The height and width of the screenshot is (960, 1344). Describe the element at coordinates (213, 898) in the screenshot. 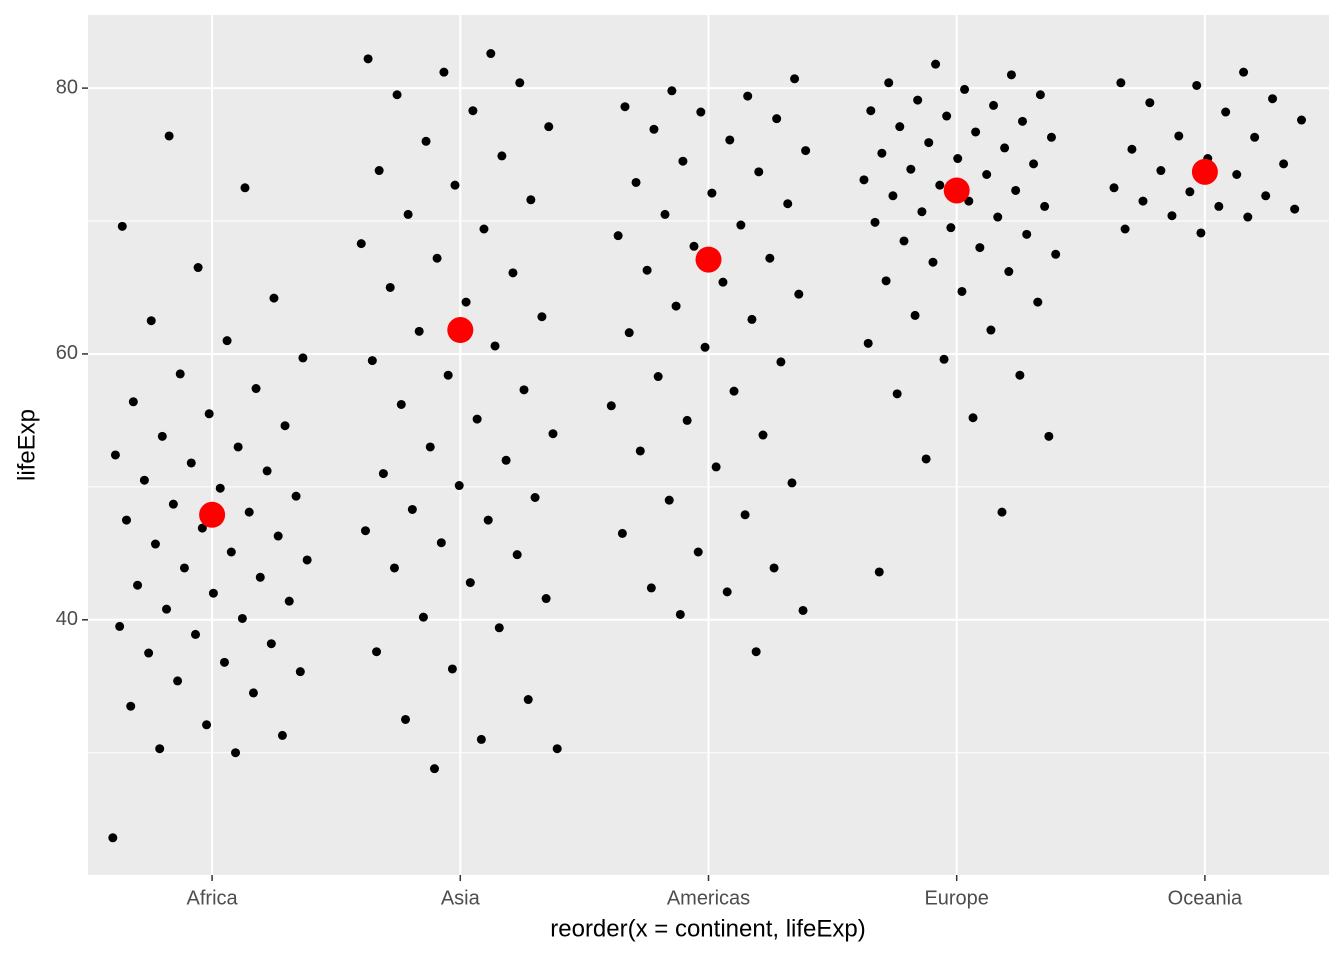

I see `x-tick-label: Africa` at that location.